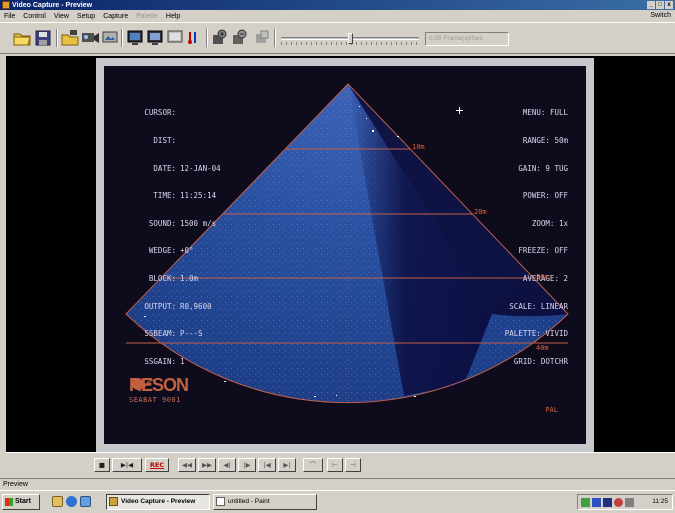 Image resolution: width=675 pixels, height=513 pixels. I want to click on readout-value: FULL, so click(558, 113).